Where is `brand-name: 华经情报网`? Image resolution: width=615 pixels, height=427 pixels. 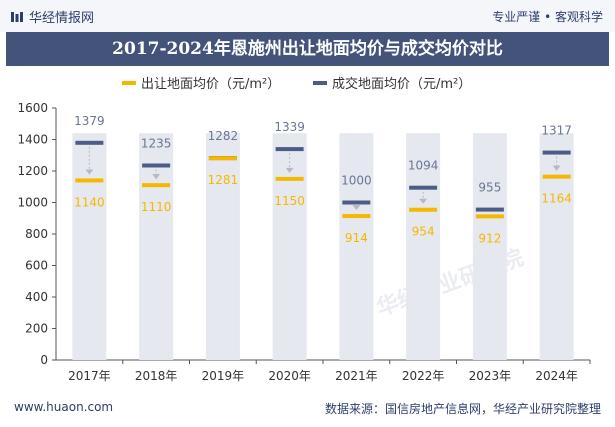 brand-name: 华经情报网 is located at coordinates (62, 18).